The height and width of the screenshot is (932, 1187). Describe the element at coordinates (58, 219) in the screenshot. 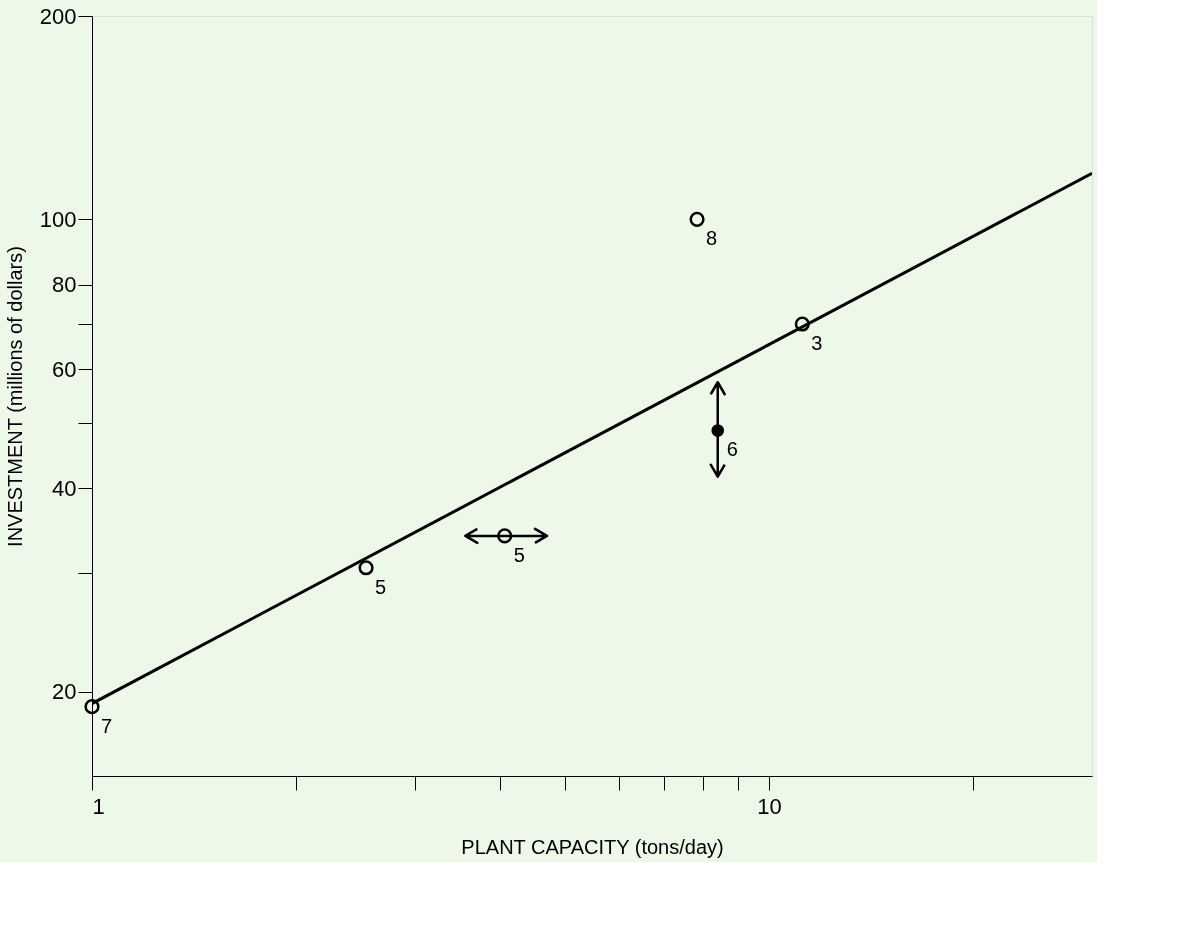

I see `y-tick-label: 100` at that location.